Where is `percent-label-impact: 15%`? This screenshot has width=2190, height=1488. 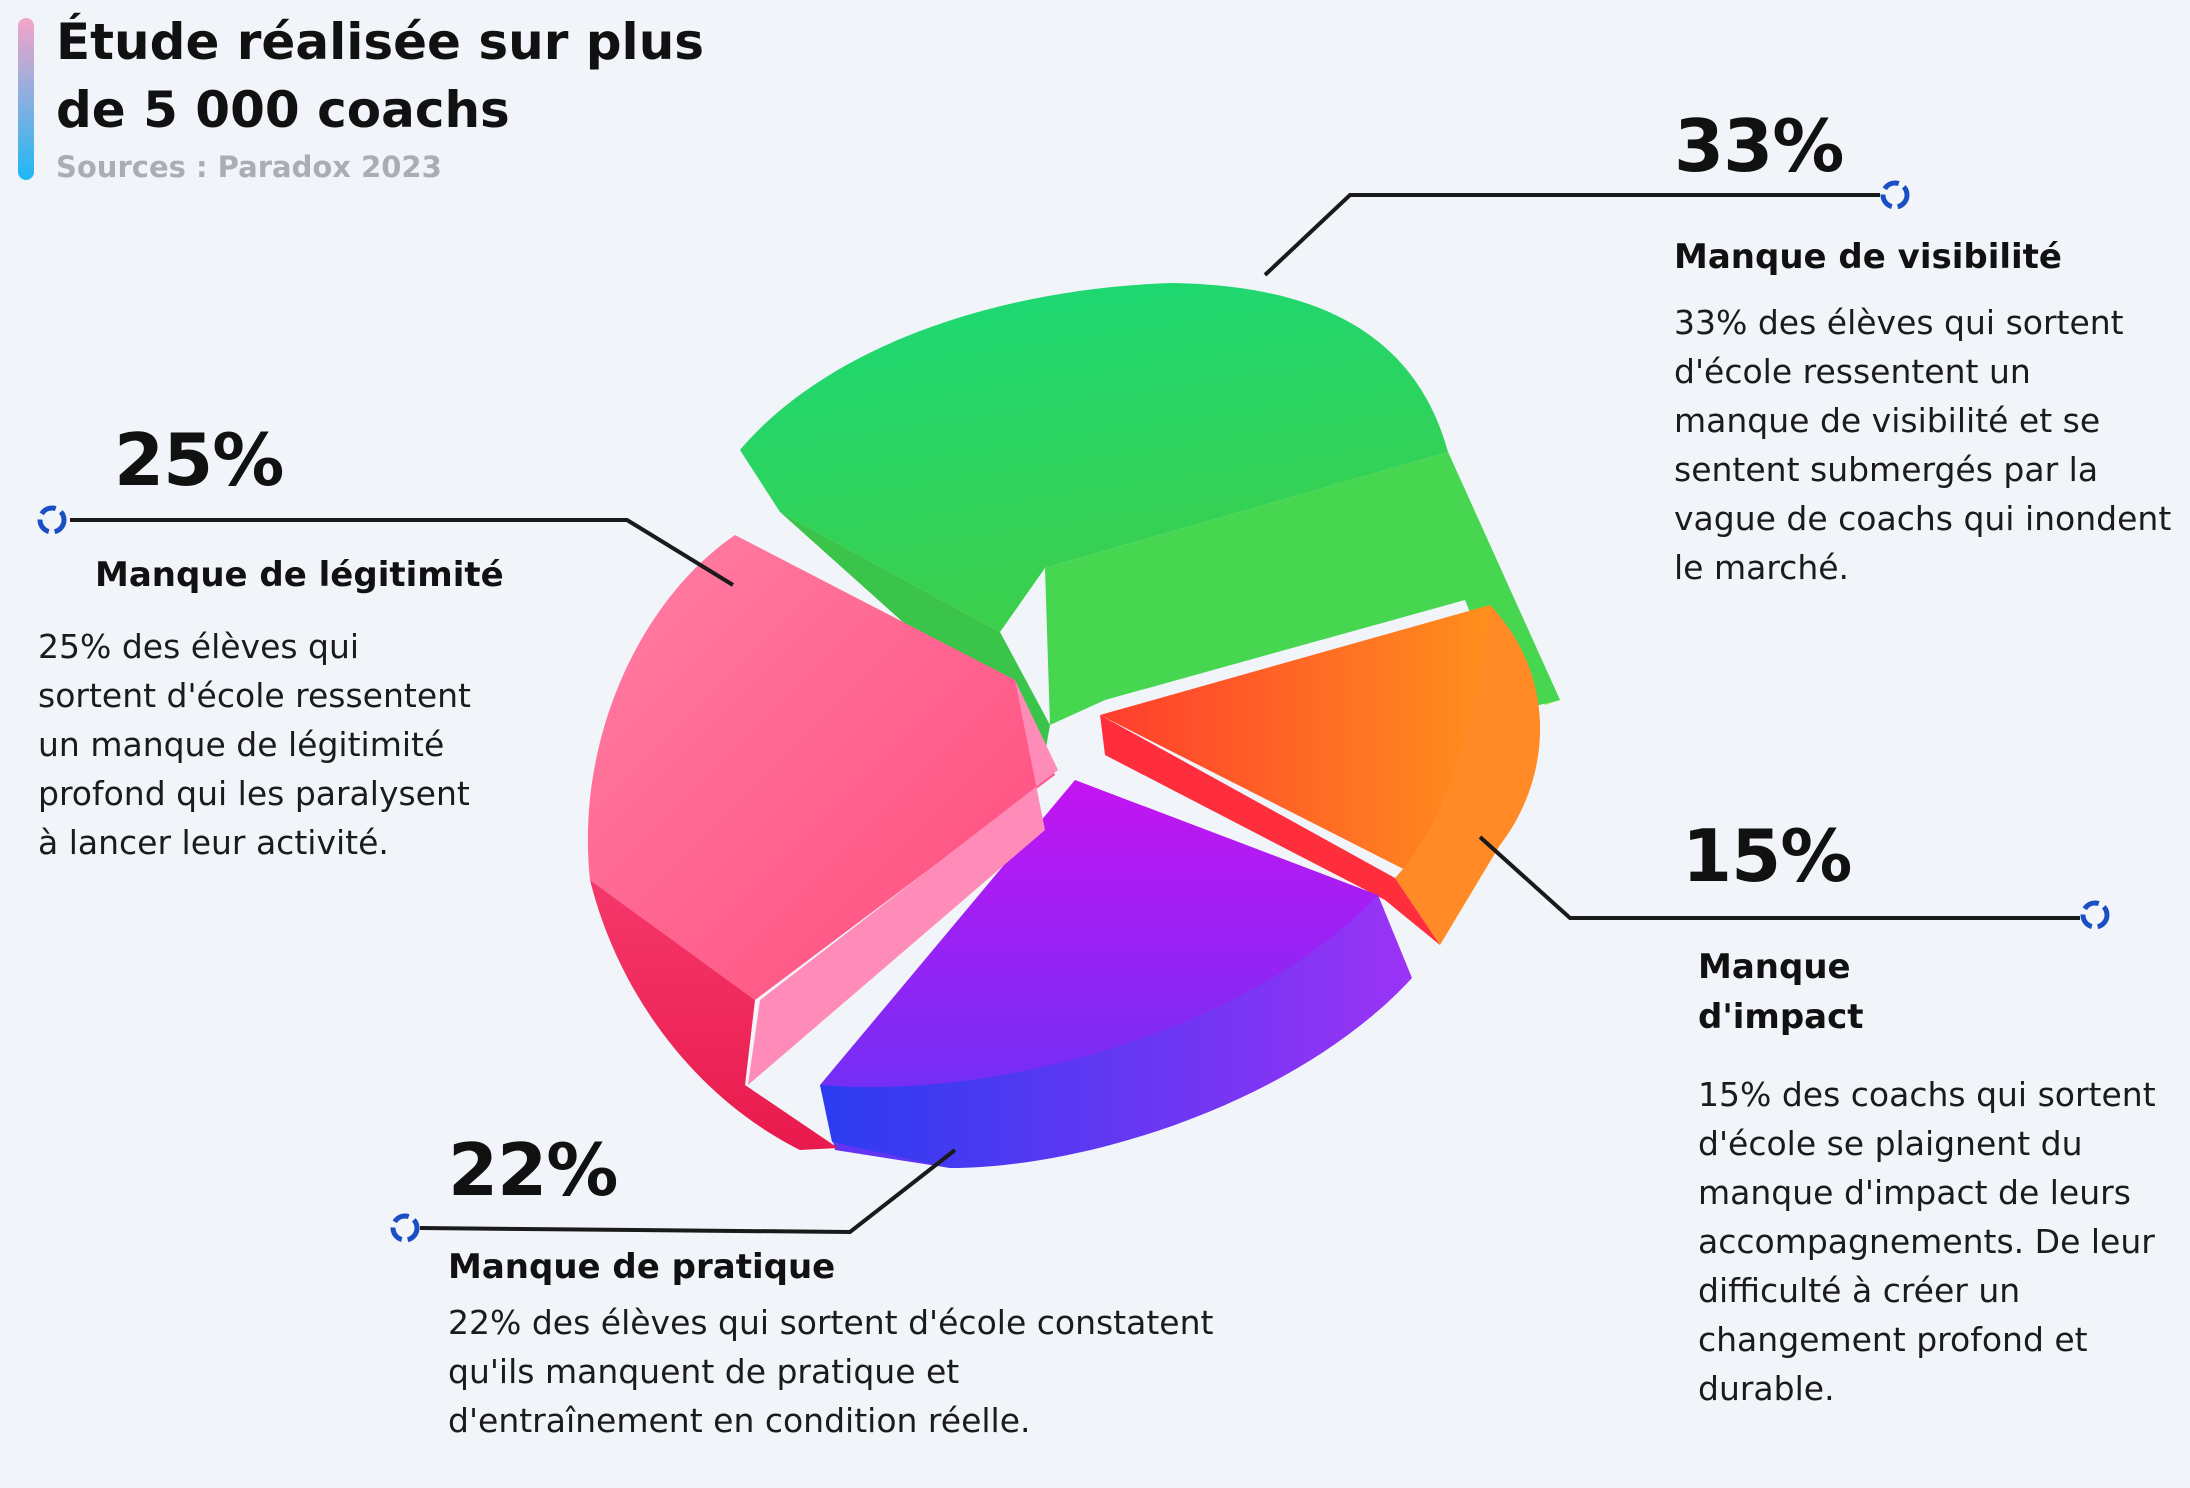 percent-label-impact: 15% is located at coordinates (1767, 856).